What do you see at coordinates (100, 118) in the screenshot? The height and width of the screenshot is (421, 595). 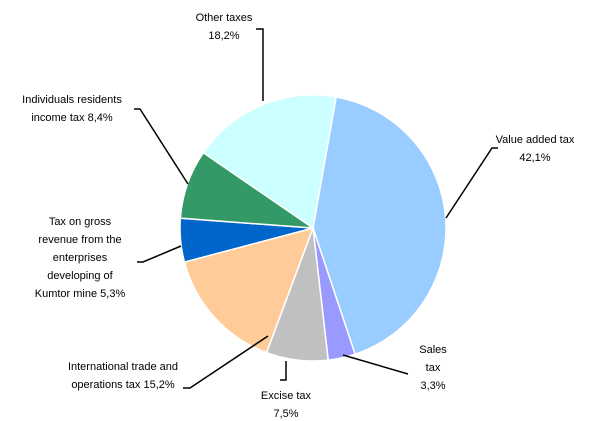 I see `value-label: 8,4%` at bounding box center [100, 118].